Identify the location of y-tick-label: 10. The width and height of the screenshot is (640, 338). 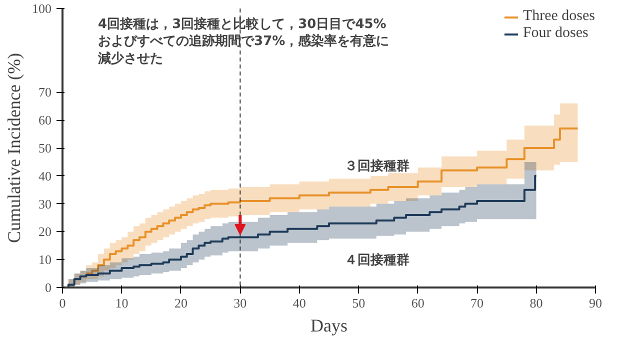
(45, 260).